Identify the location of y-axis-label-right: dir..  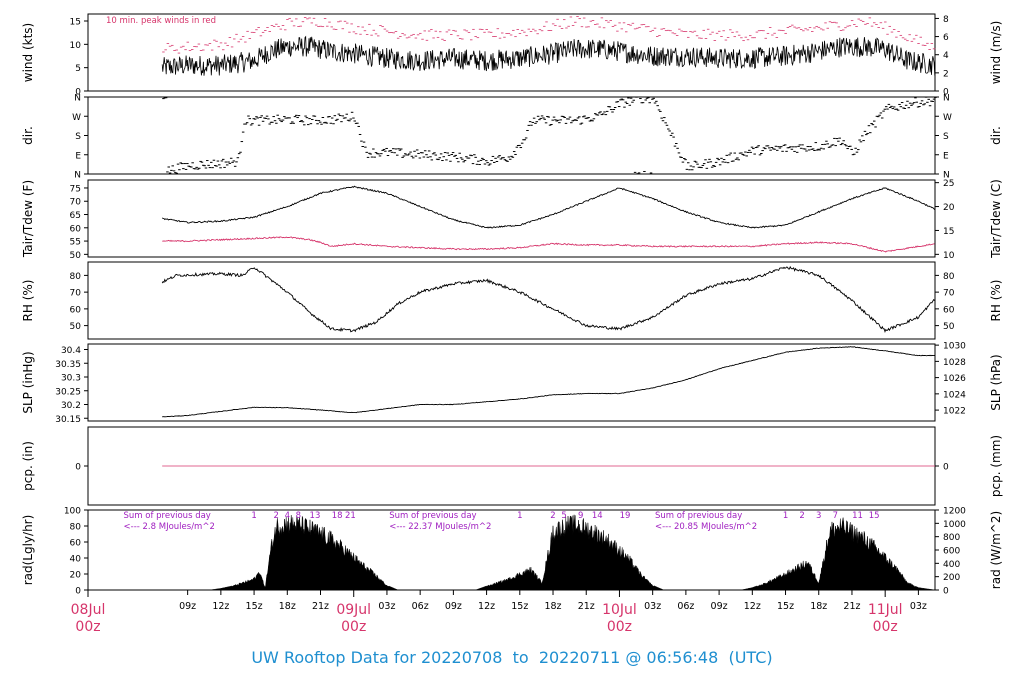
(996, 135).